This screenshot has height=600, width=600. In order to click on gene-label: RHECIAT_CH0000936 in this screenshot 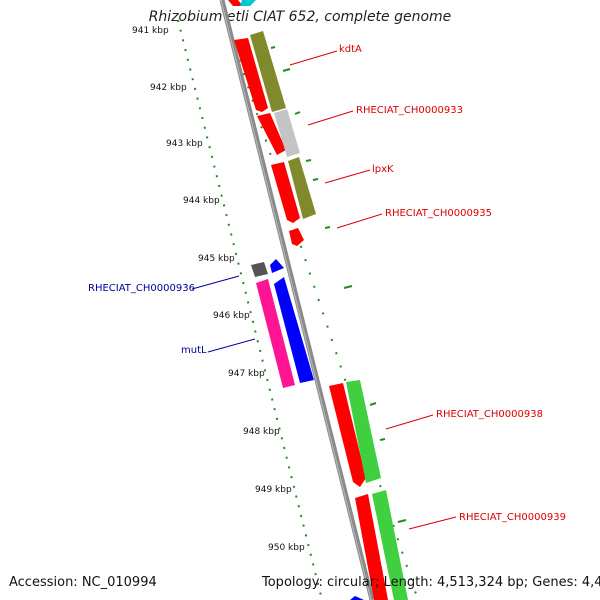, I will do `click(141, 288)`.